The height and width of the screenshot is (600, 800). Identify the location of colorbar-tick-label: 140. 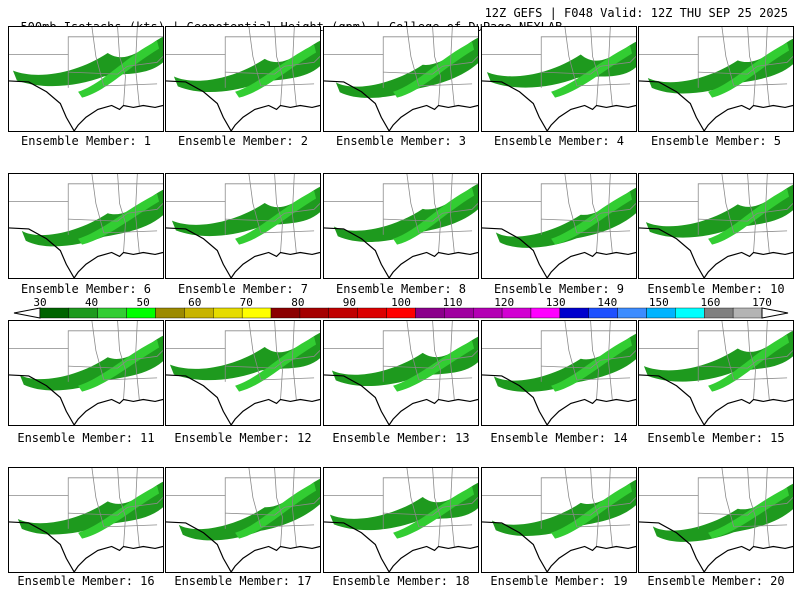
(607, 302).